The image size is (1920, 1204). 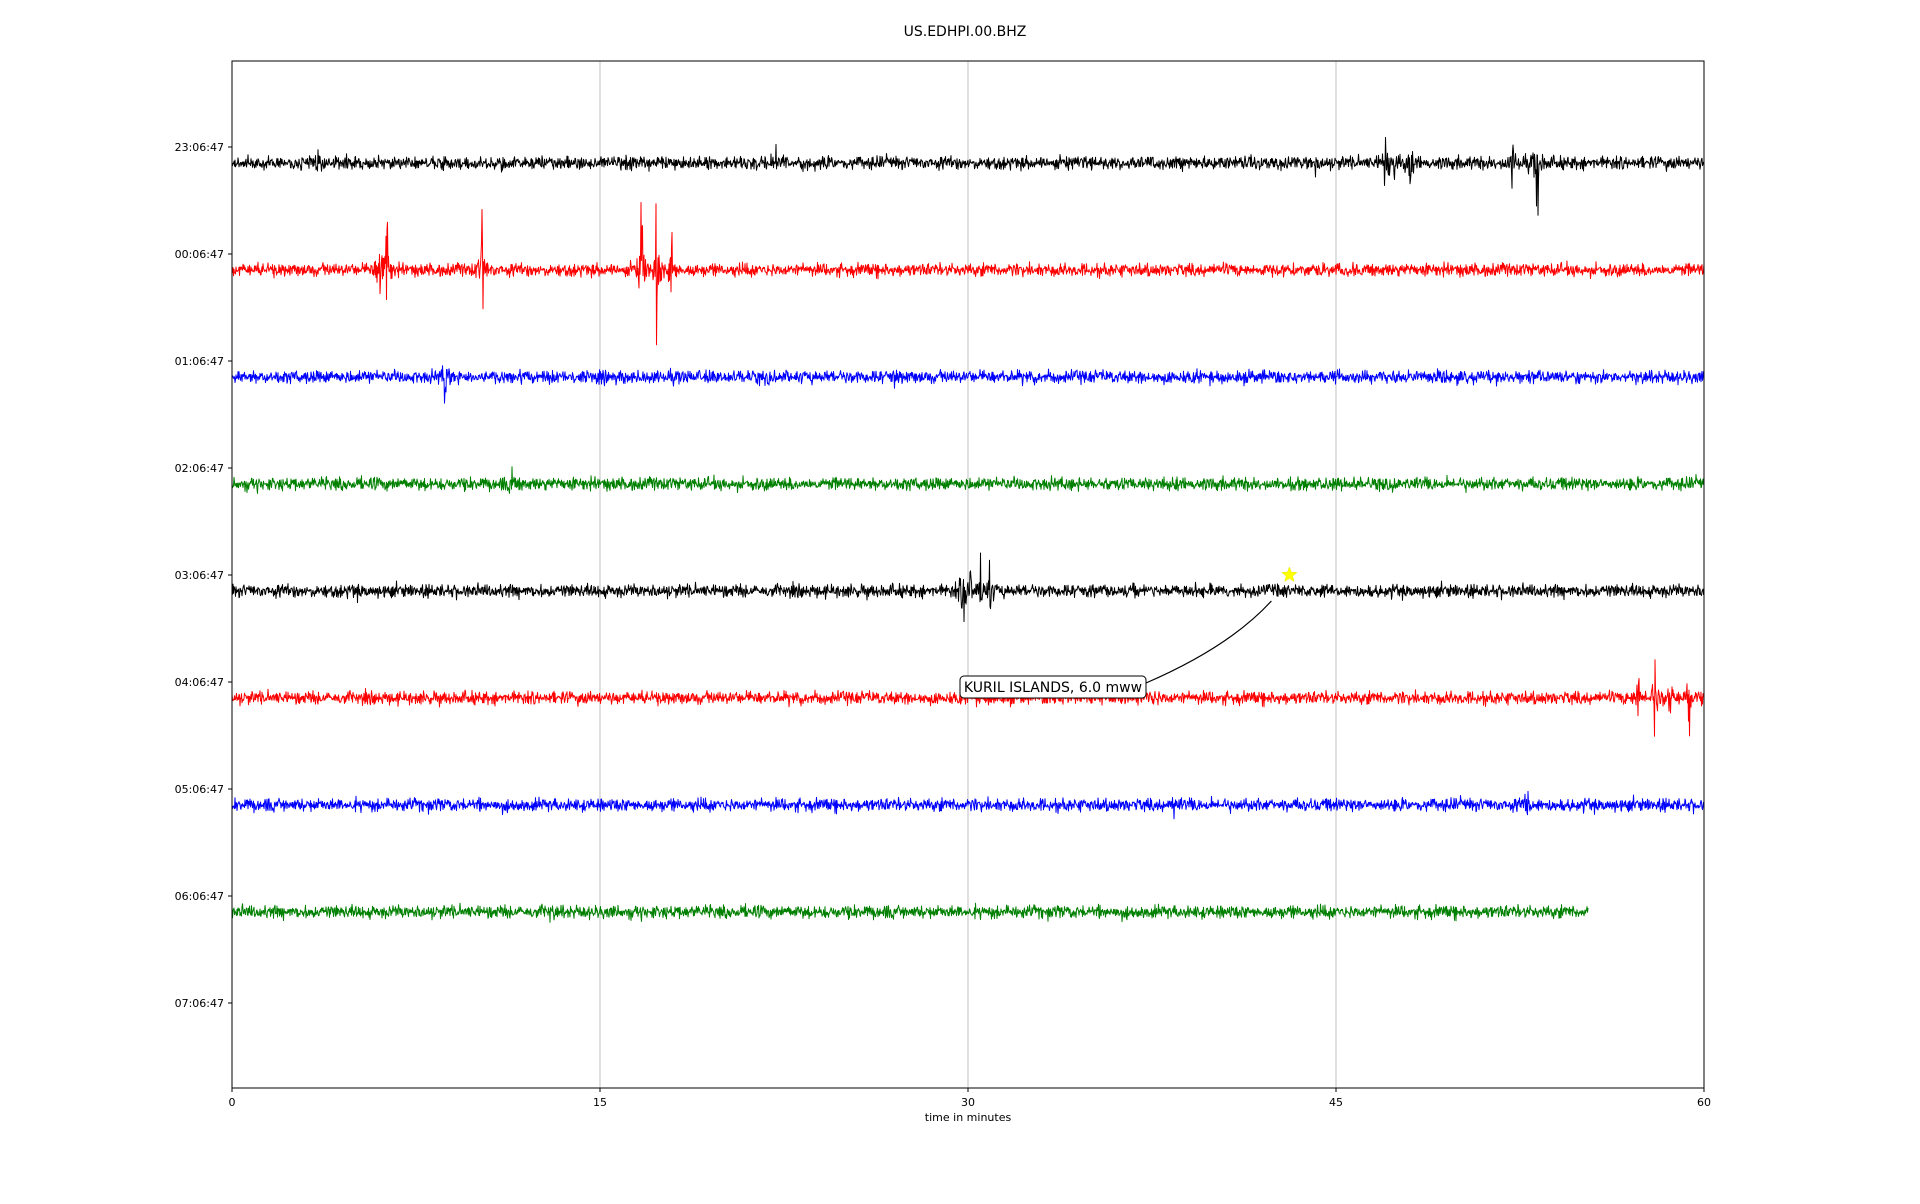 I want to click on x-tick-layer: 0 15 30 45 60, so click(x=970, y=1098).